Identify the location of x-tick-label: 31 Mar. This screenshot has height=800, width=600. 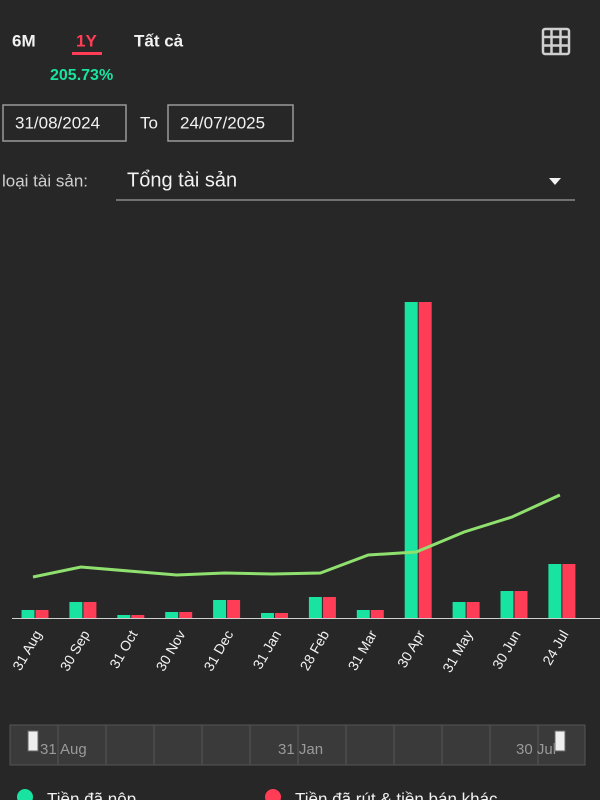
(362, 650).